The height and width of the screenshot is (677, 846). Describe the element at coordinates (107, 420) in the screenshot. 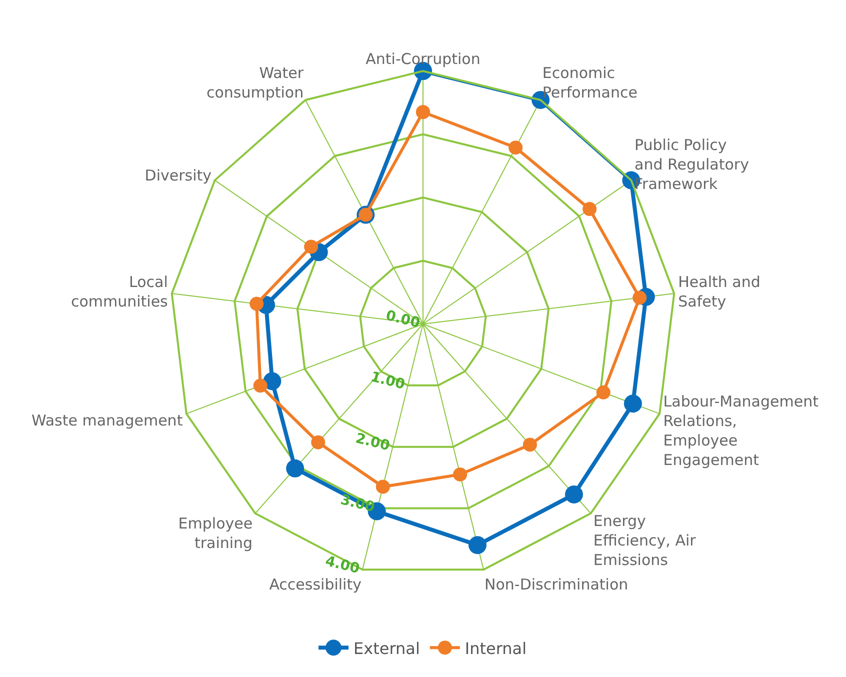

I see `spoke-label: Waste management` at that location.